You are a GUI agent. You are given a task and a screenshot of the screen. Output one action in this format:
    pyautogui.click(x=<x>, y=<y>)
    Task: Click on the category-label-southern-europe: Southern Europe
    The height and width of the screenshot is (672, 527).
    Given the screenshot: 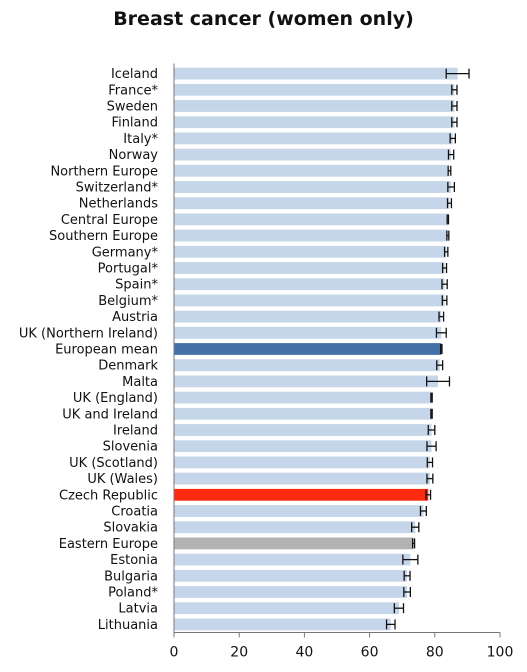 What is the action you would take?
    pyautogui.click(x=103, y=236)
    